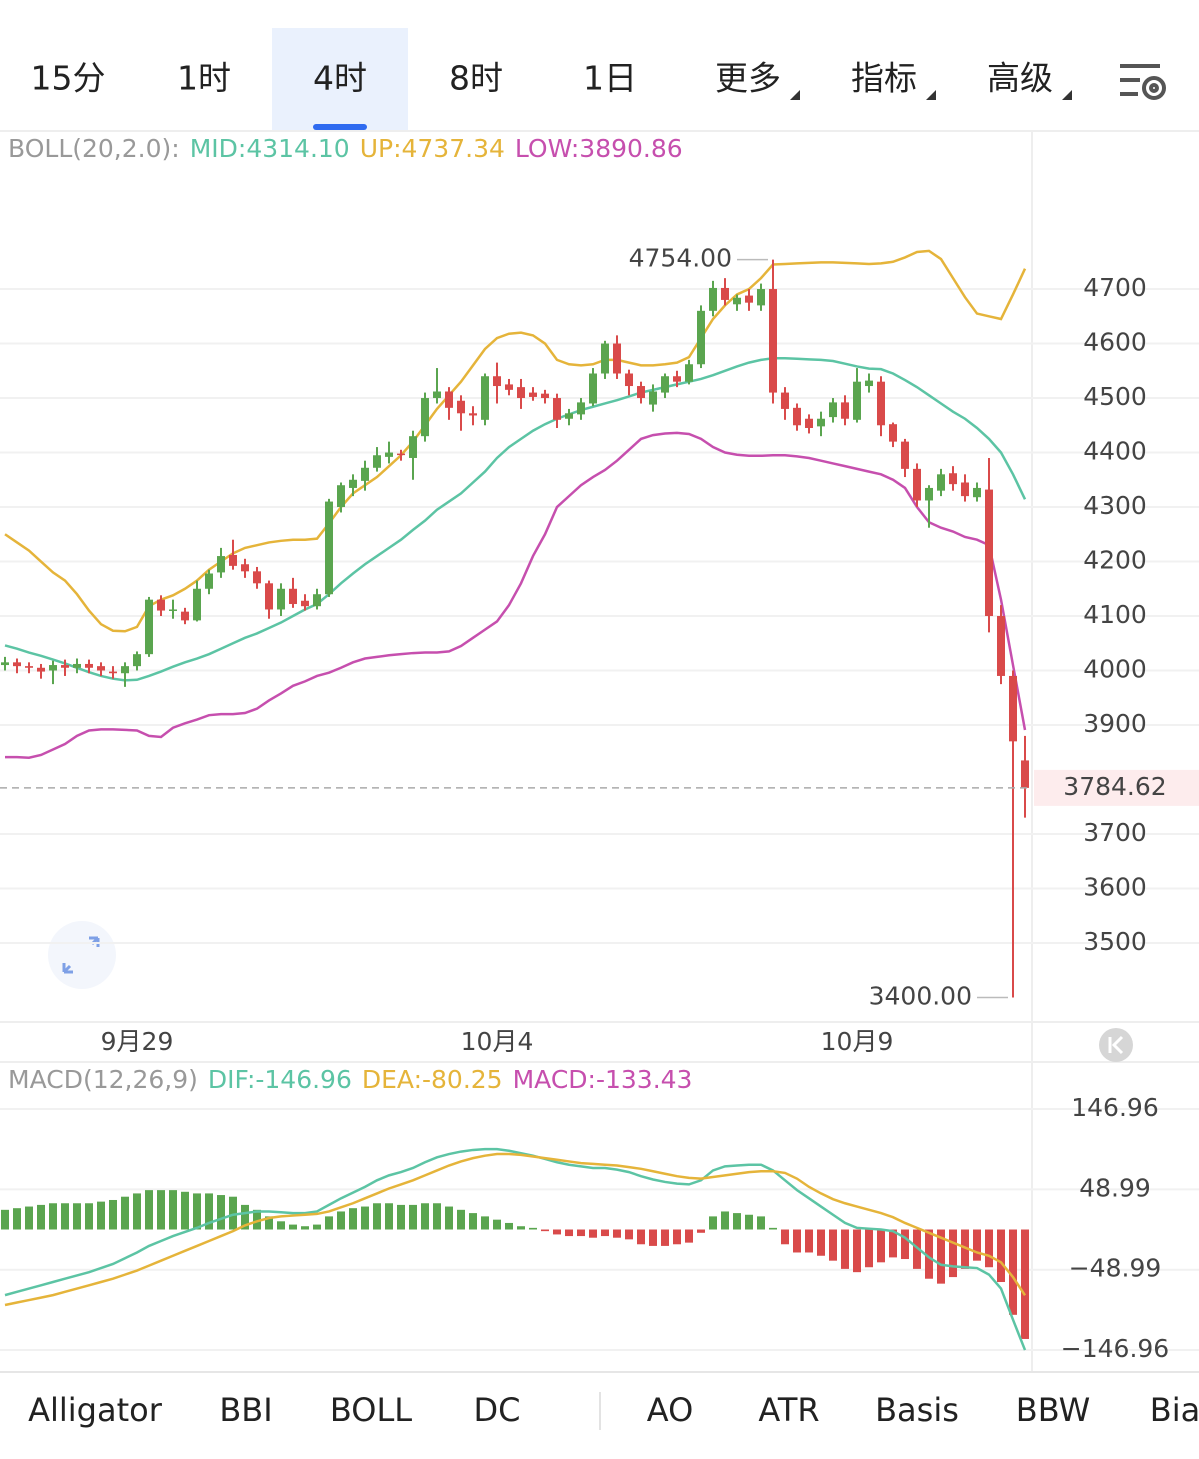 The image size is (1199, 1459). Describe the element at coordinates (1053, 1410) in the screenshot. I see `indicator-tab: BBW` at that location.